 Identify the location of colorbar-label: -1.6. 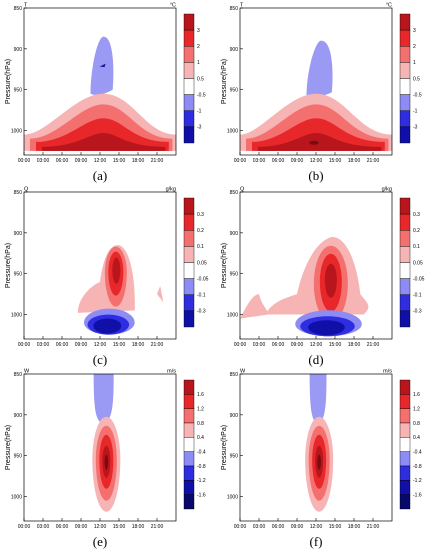
(417, 495).